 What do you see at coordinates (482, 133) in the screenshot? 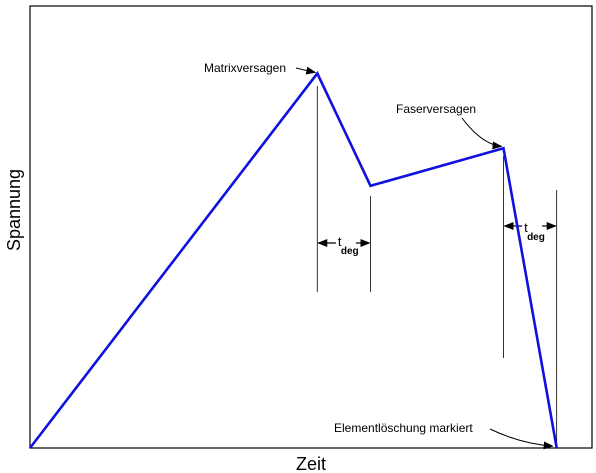
I see `annotation-faser-arrow` at bounding box center [482, 133].